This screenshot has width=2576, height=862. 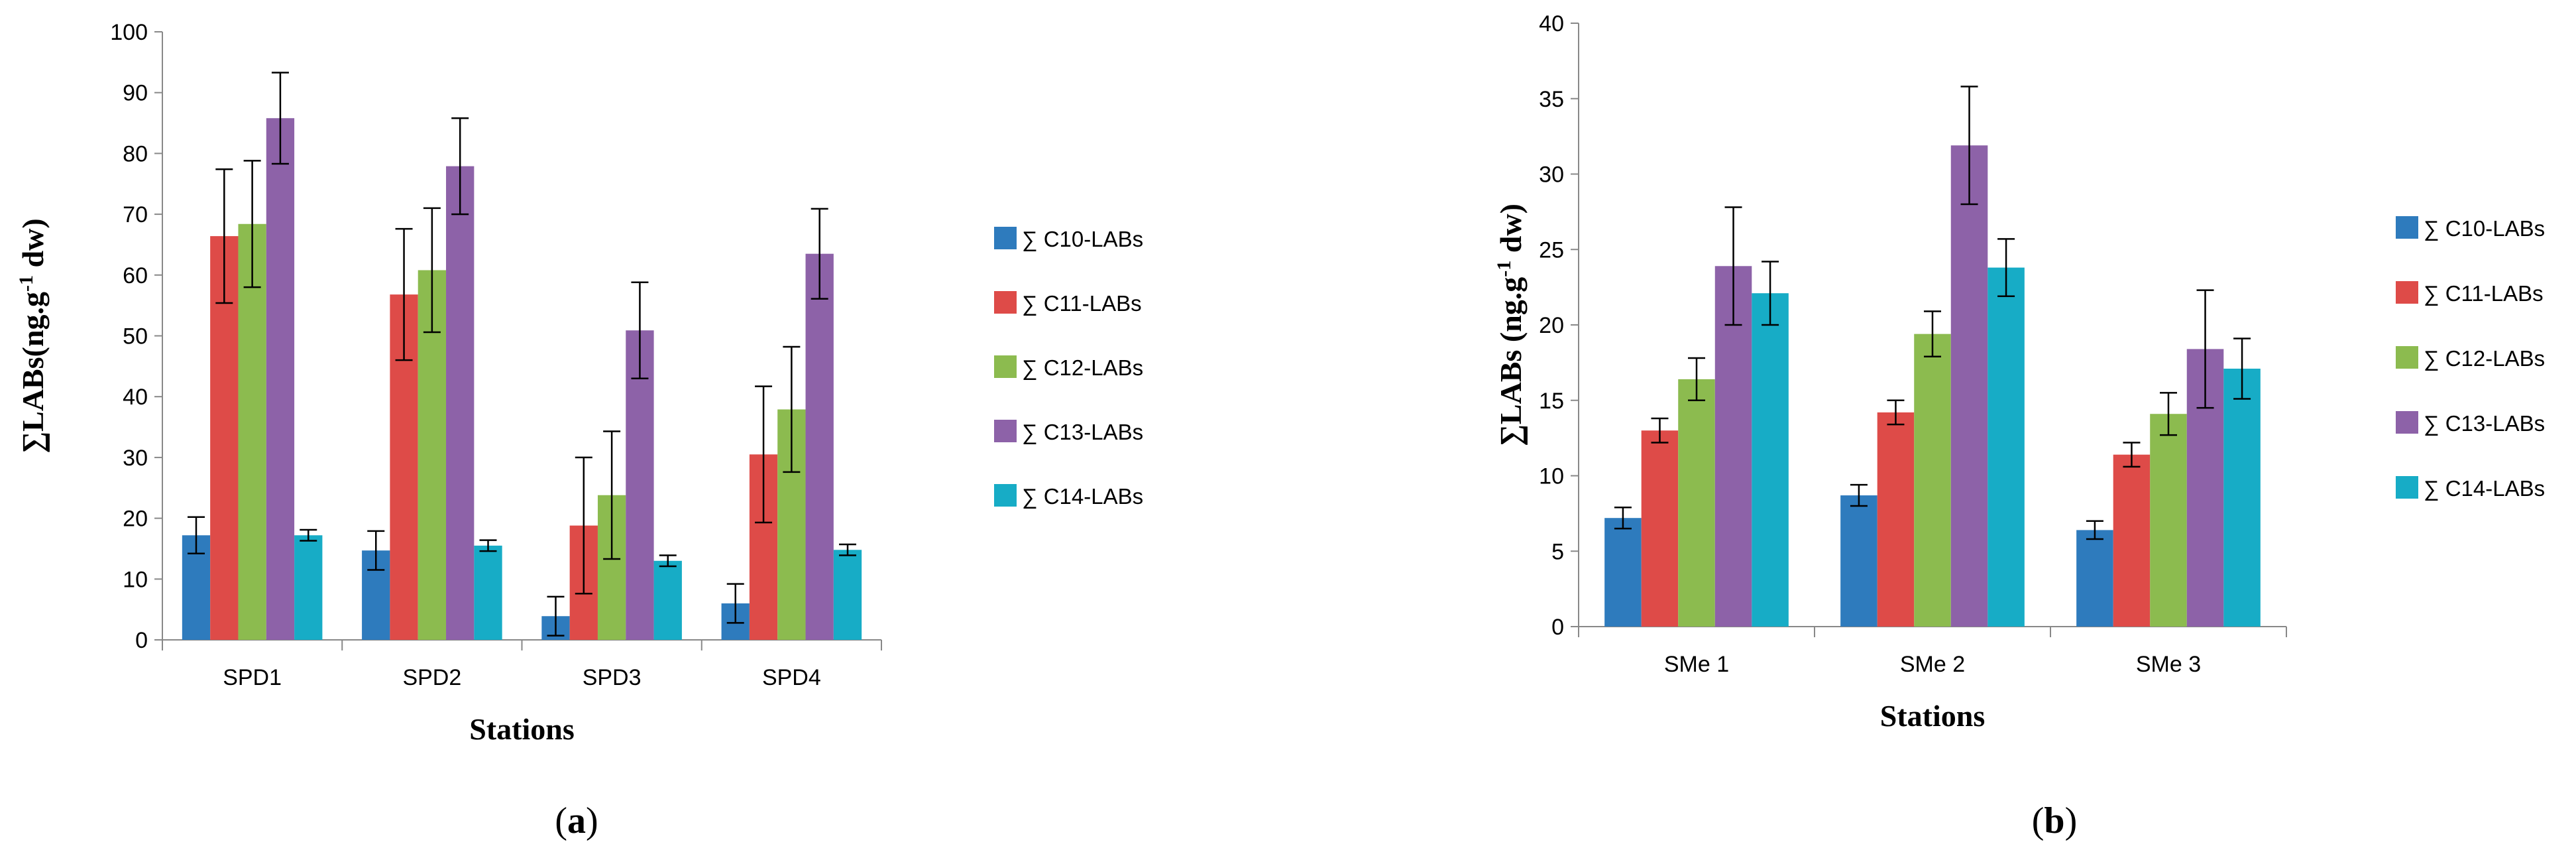 I want to click on panel-label-b: (b), so click(x=2054, y=820).